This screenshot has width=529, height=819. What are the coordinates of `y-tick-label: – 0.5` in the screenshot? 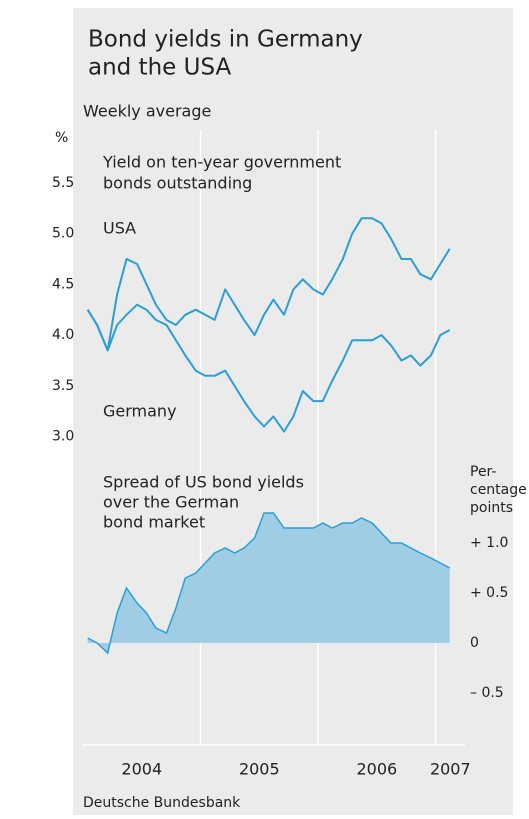 It's located at (487, 693).